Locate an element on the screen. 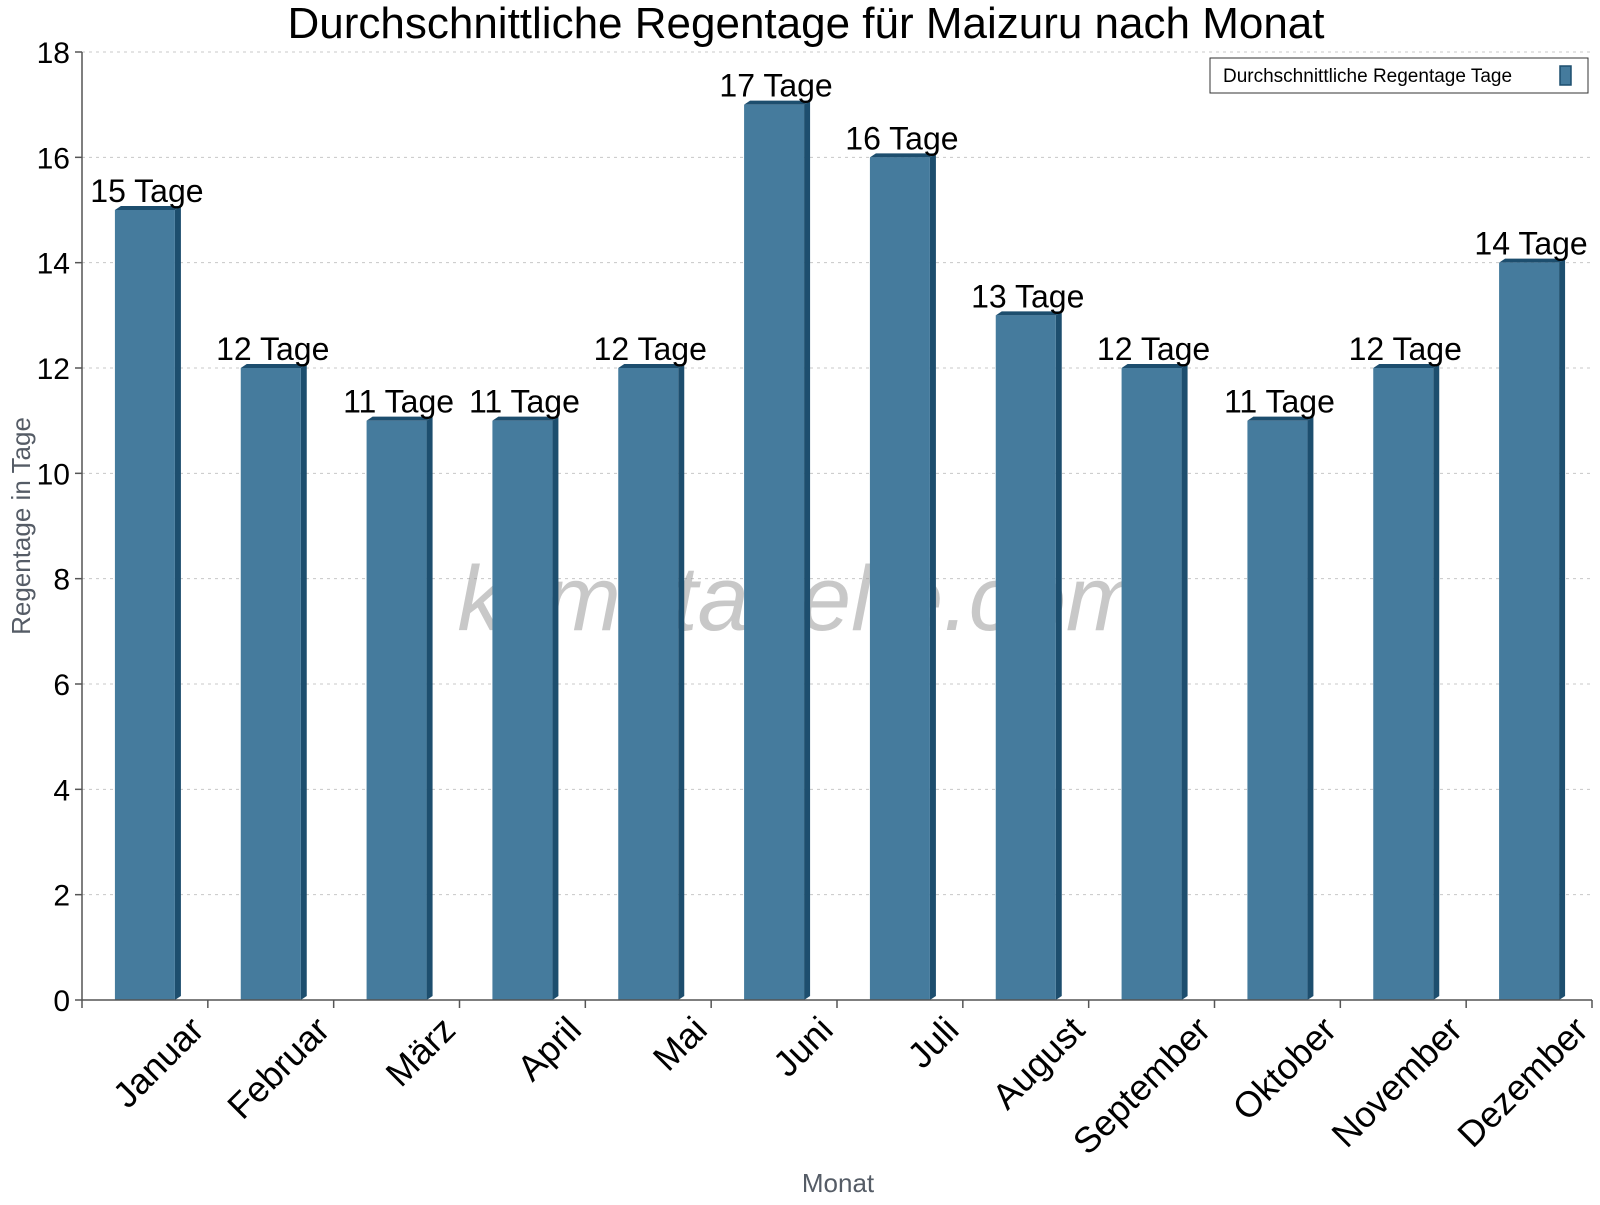  x-tick-label: September is located at coordinates (1142, 1086).